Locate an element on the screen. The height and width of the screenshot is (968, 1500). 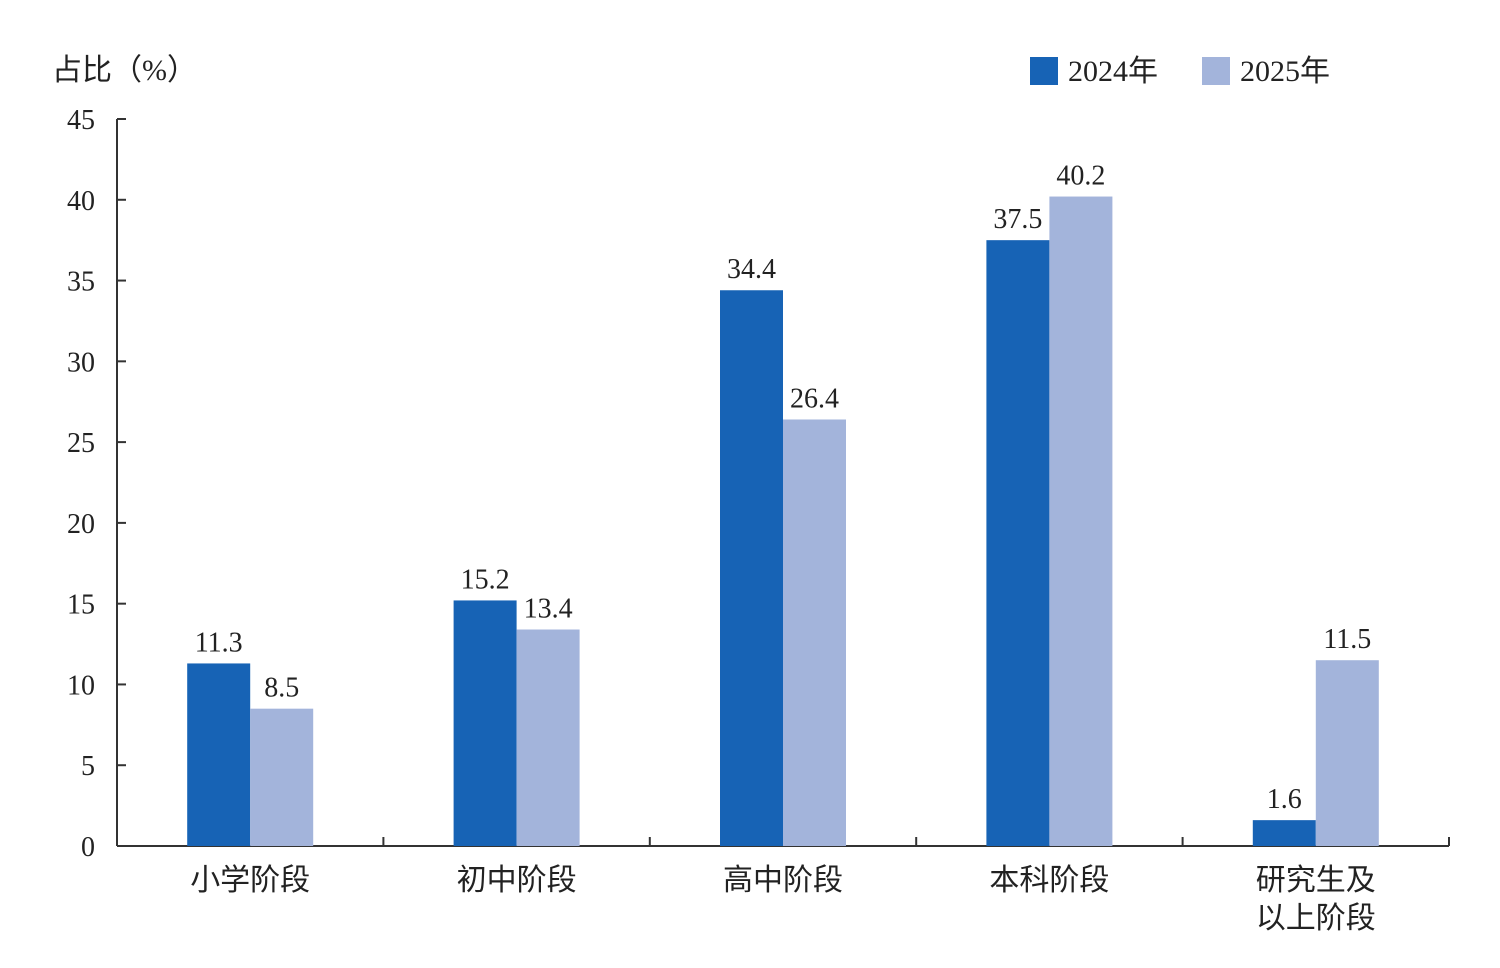
x-category-label: 小学阶段 is located at coordinates (250, 880).